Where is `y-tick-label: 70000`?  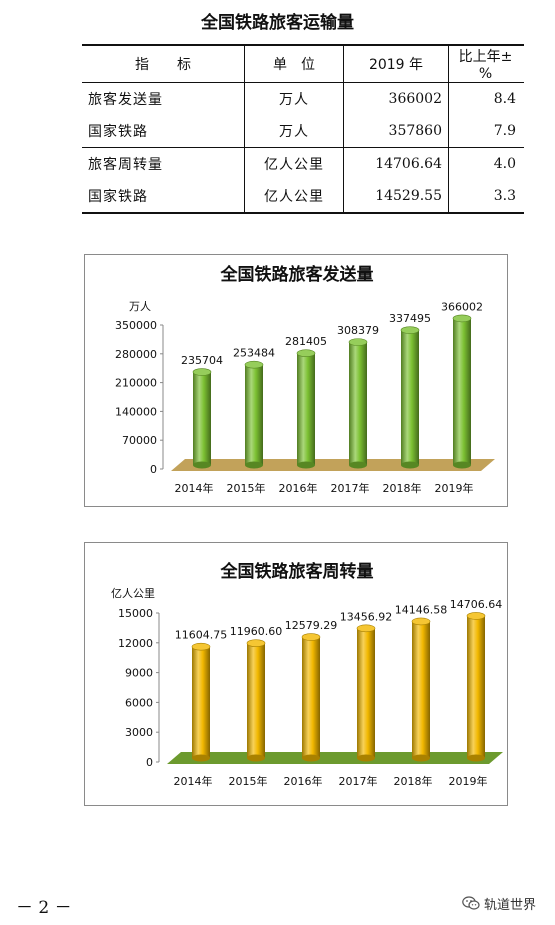 y-tick-label: 70000 is located at coordinates (139, 440).